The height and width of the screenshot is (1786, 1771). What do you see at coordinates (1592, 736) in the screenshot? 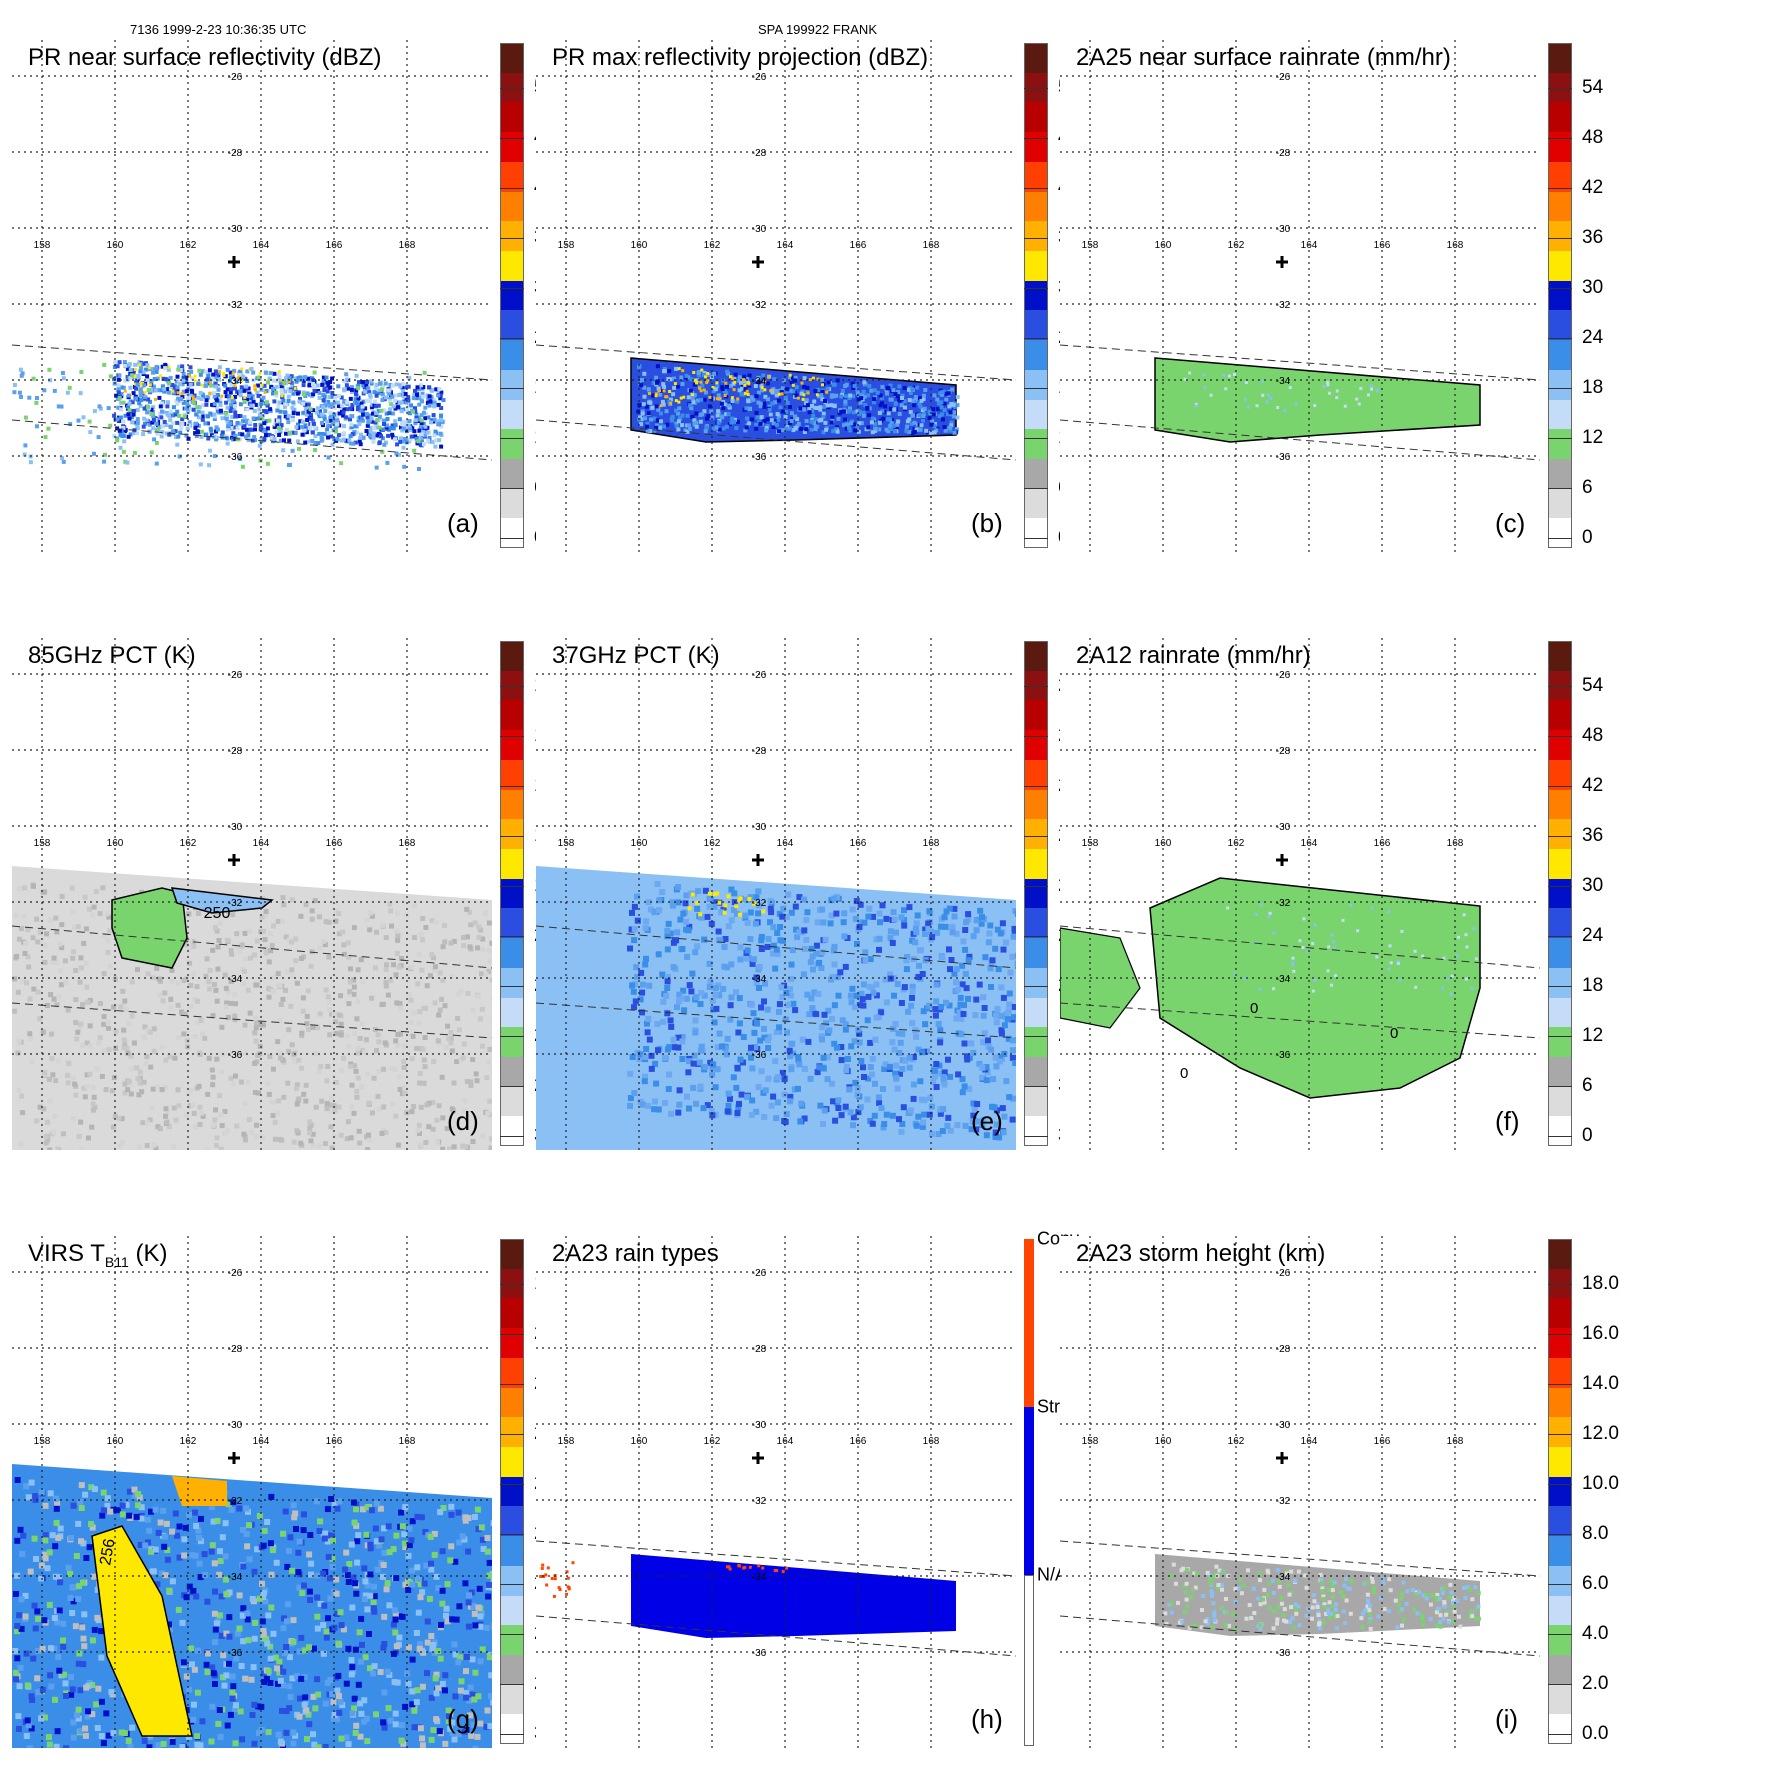
I see `colorbar-tick-label: 48` at bounding box center [1592, 736].